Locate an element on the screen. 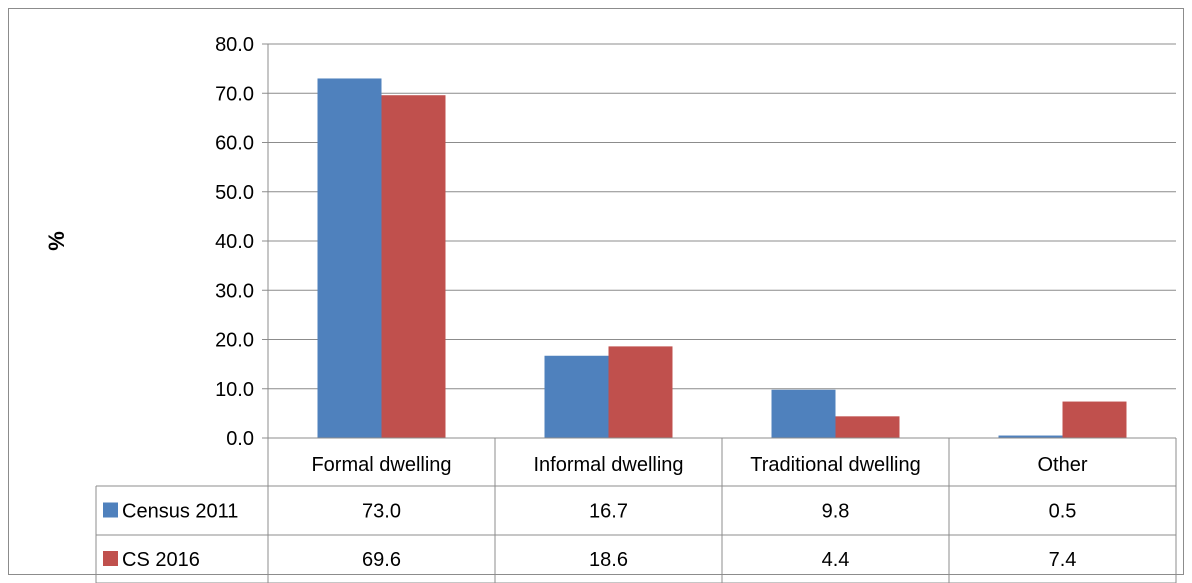  data-label: 16.7 is located at coordinates (608, 512).